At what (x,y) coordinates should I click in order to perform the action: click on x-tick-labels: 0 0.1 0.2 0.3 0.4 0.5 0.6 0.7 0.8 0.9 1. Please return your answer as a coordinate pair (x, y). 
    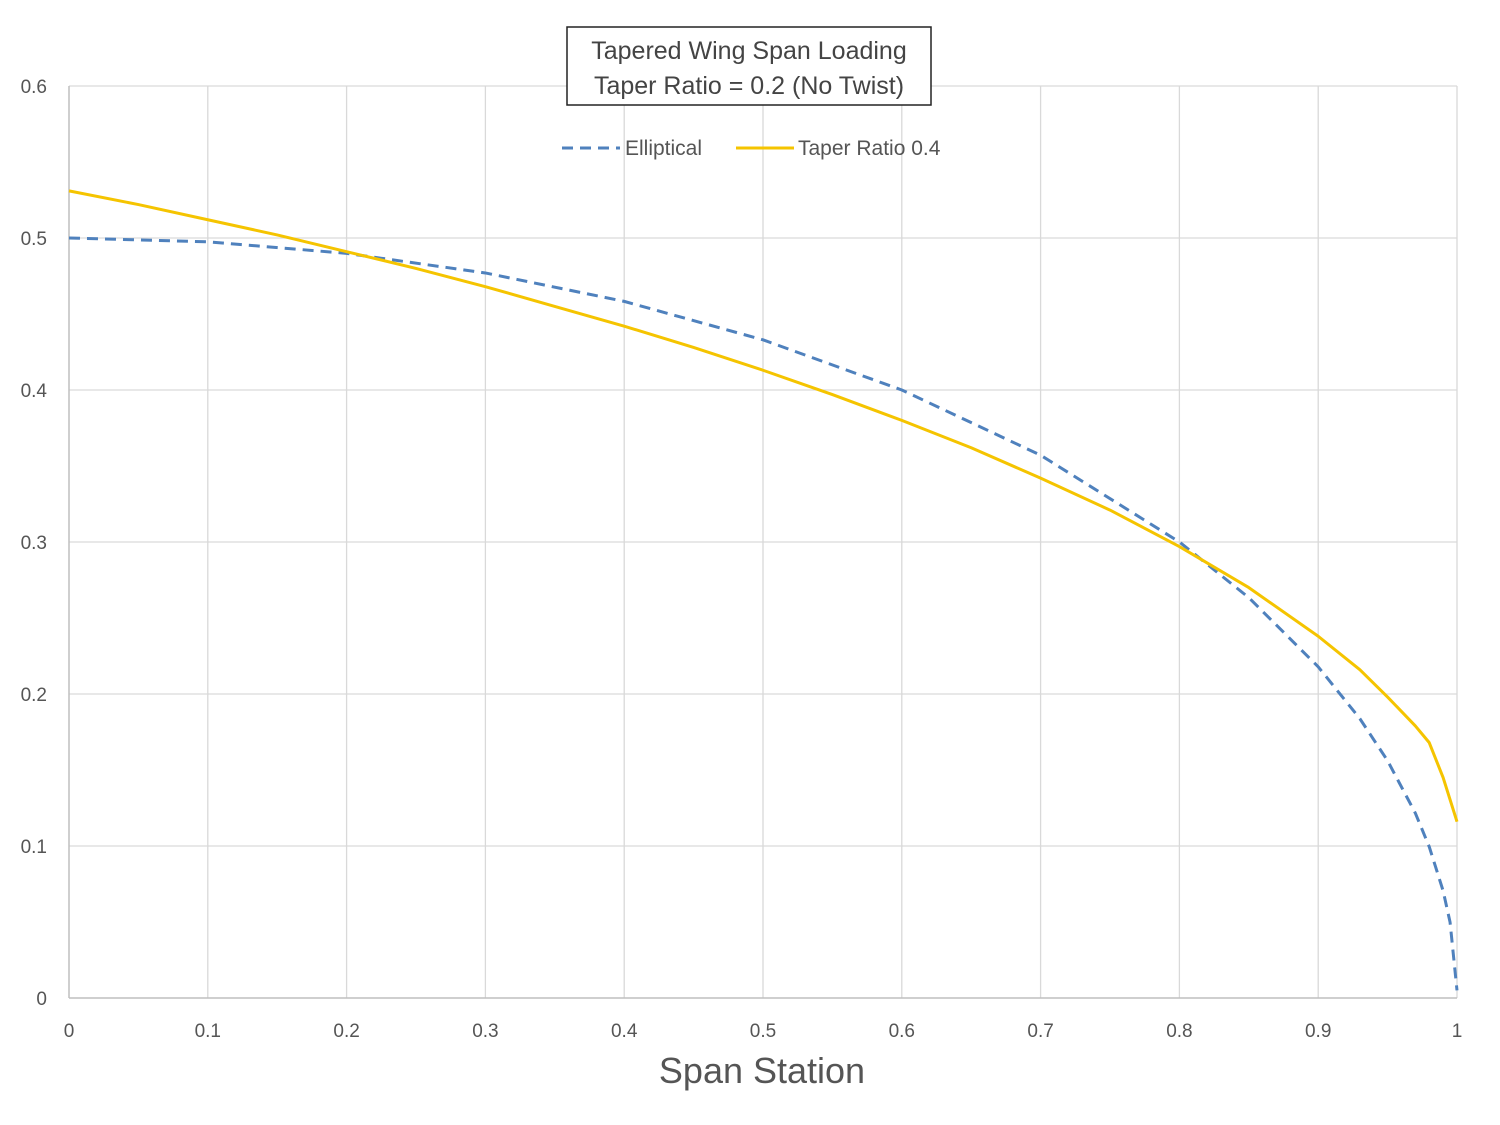
    Looking at the image, I should click on (763, 1031).